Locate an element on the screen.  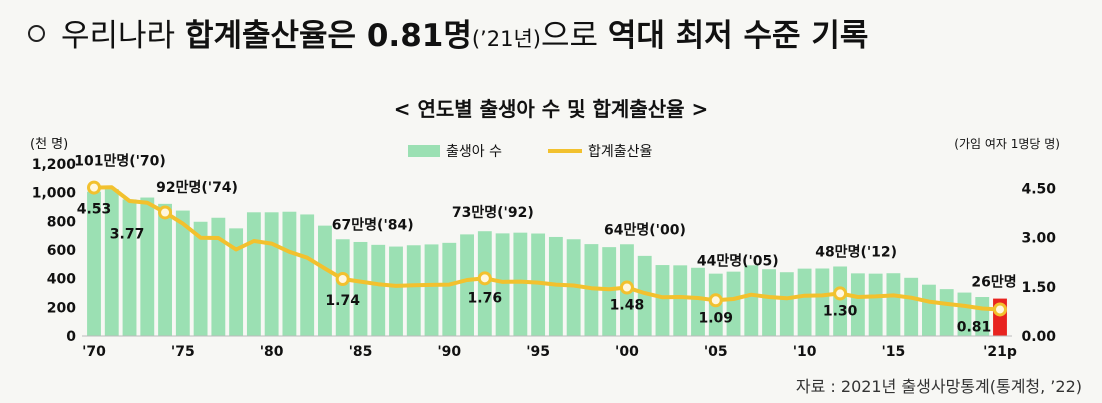
legend-bar-swatch is located at coordinates (424, 151).